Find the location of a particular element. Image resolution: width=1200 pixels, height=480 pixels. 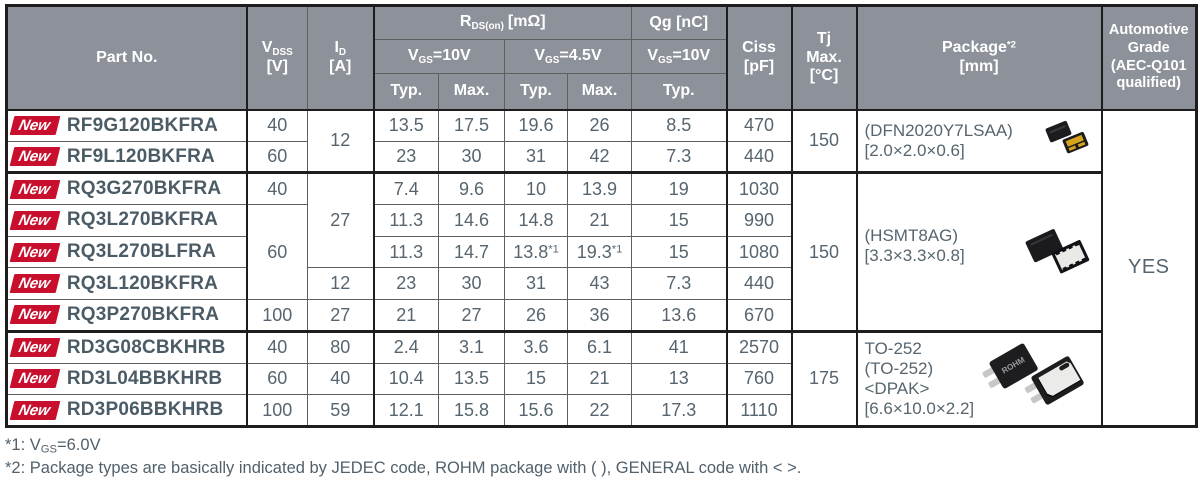

rdson-max45-cell: 21 is located at coordinates (599, 220).